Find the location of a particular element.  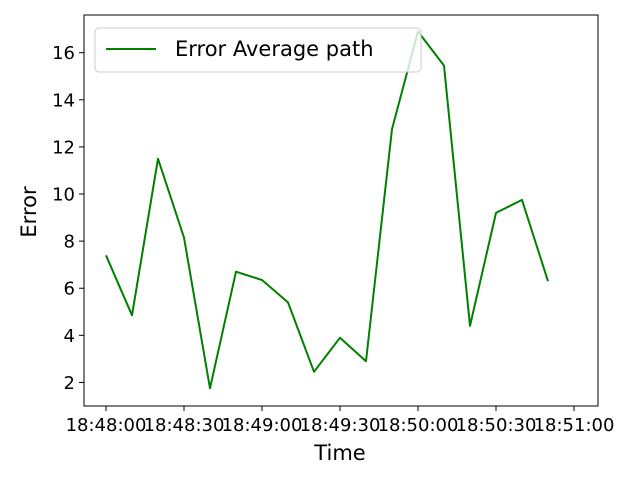

y-tick-label: 2 is located at coordinates (69, 383).